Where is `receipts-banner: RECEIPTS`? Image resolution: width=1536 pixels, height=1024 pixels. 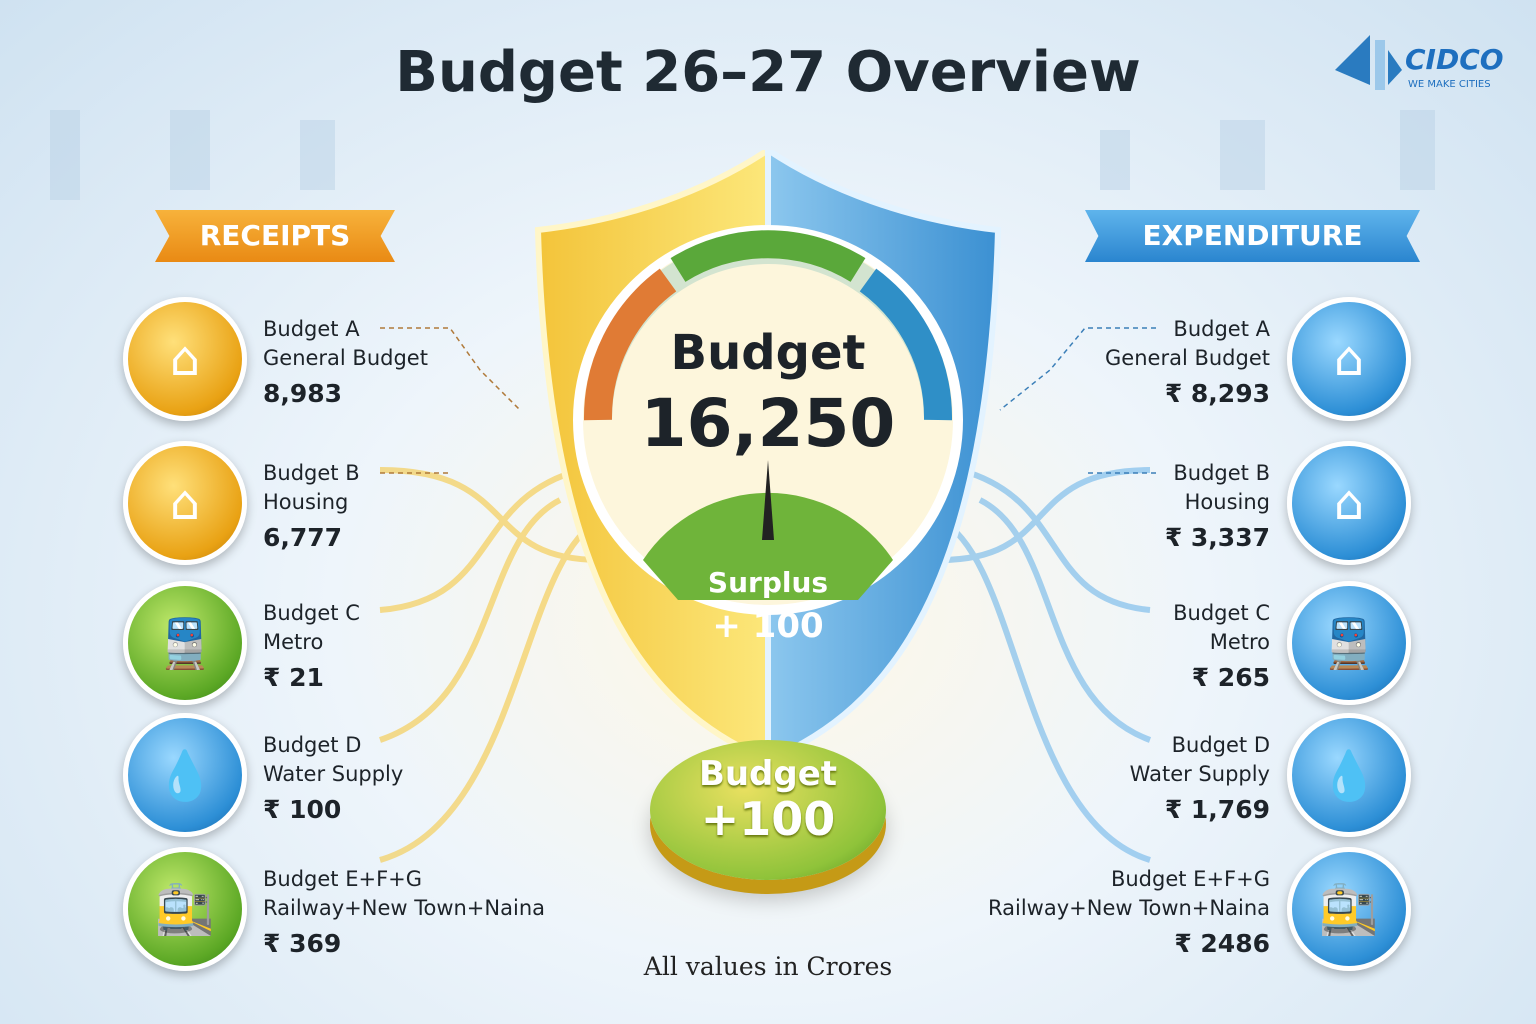
receipts-banner: RECEIPTS is located at coordinates (275, 236).